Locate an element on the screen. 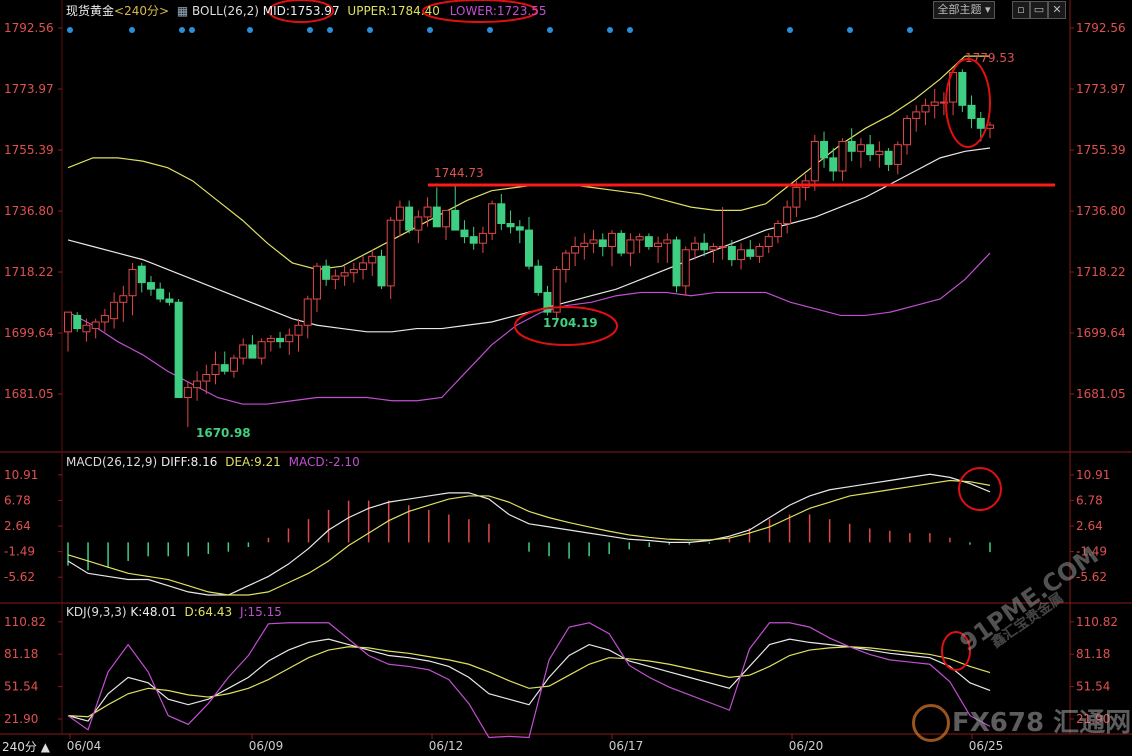 The image size is (1132, 756). y-tick-label-left: -1.49 is located at coordinates (19, 552).